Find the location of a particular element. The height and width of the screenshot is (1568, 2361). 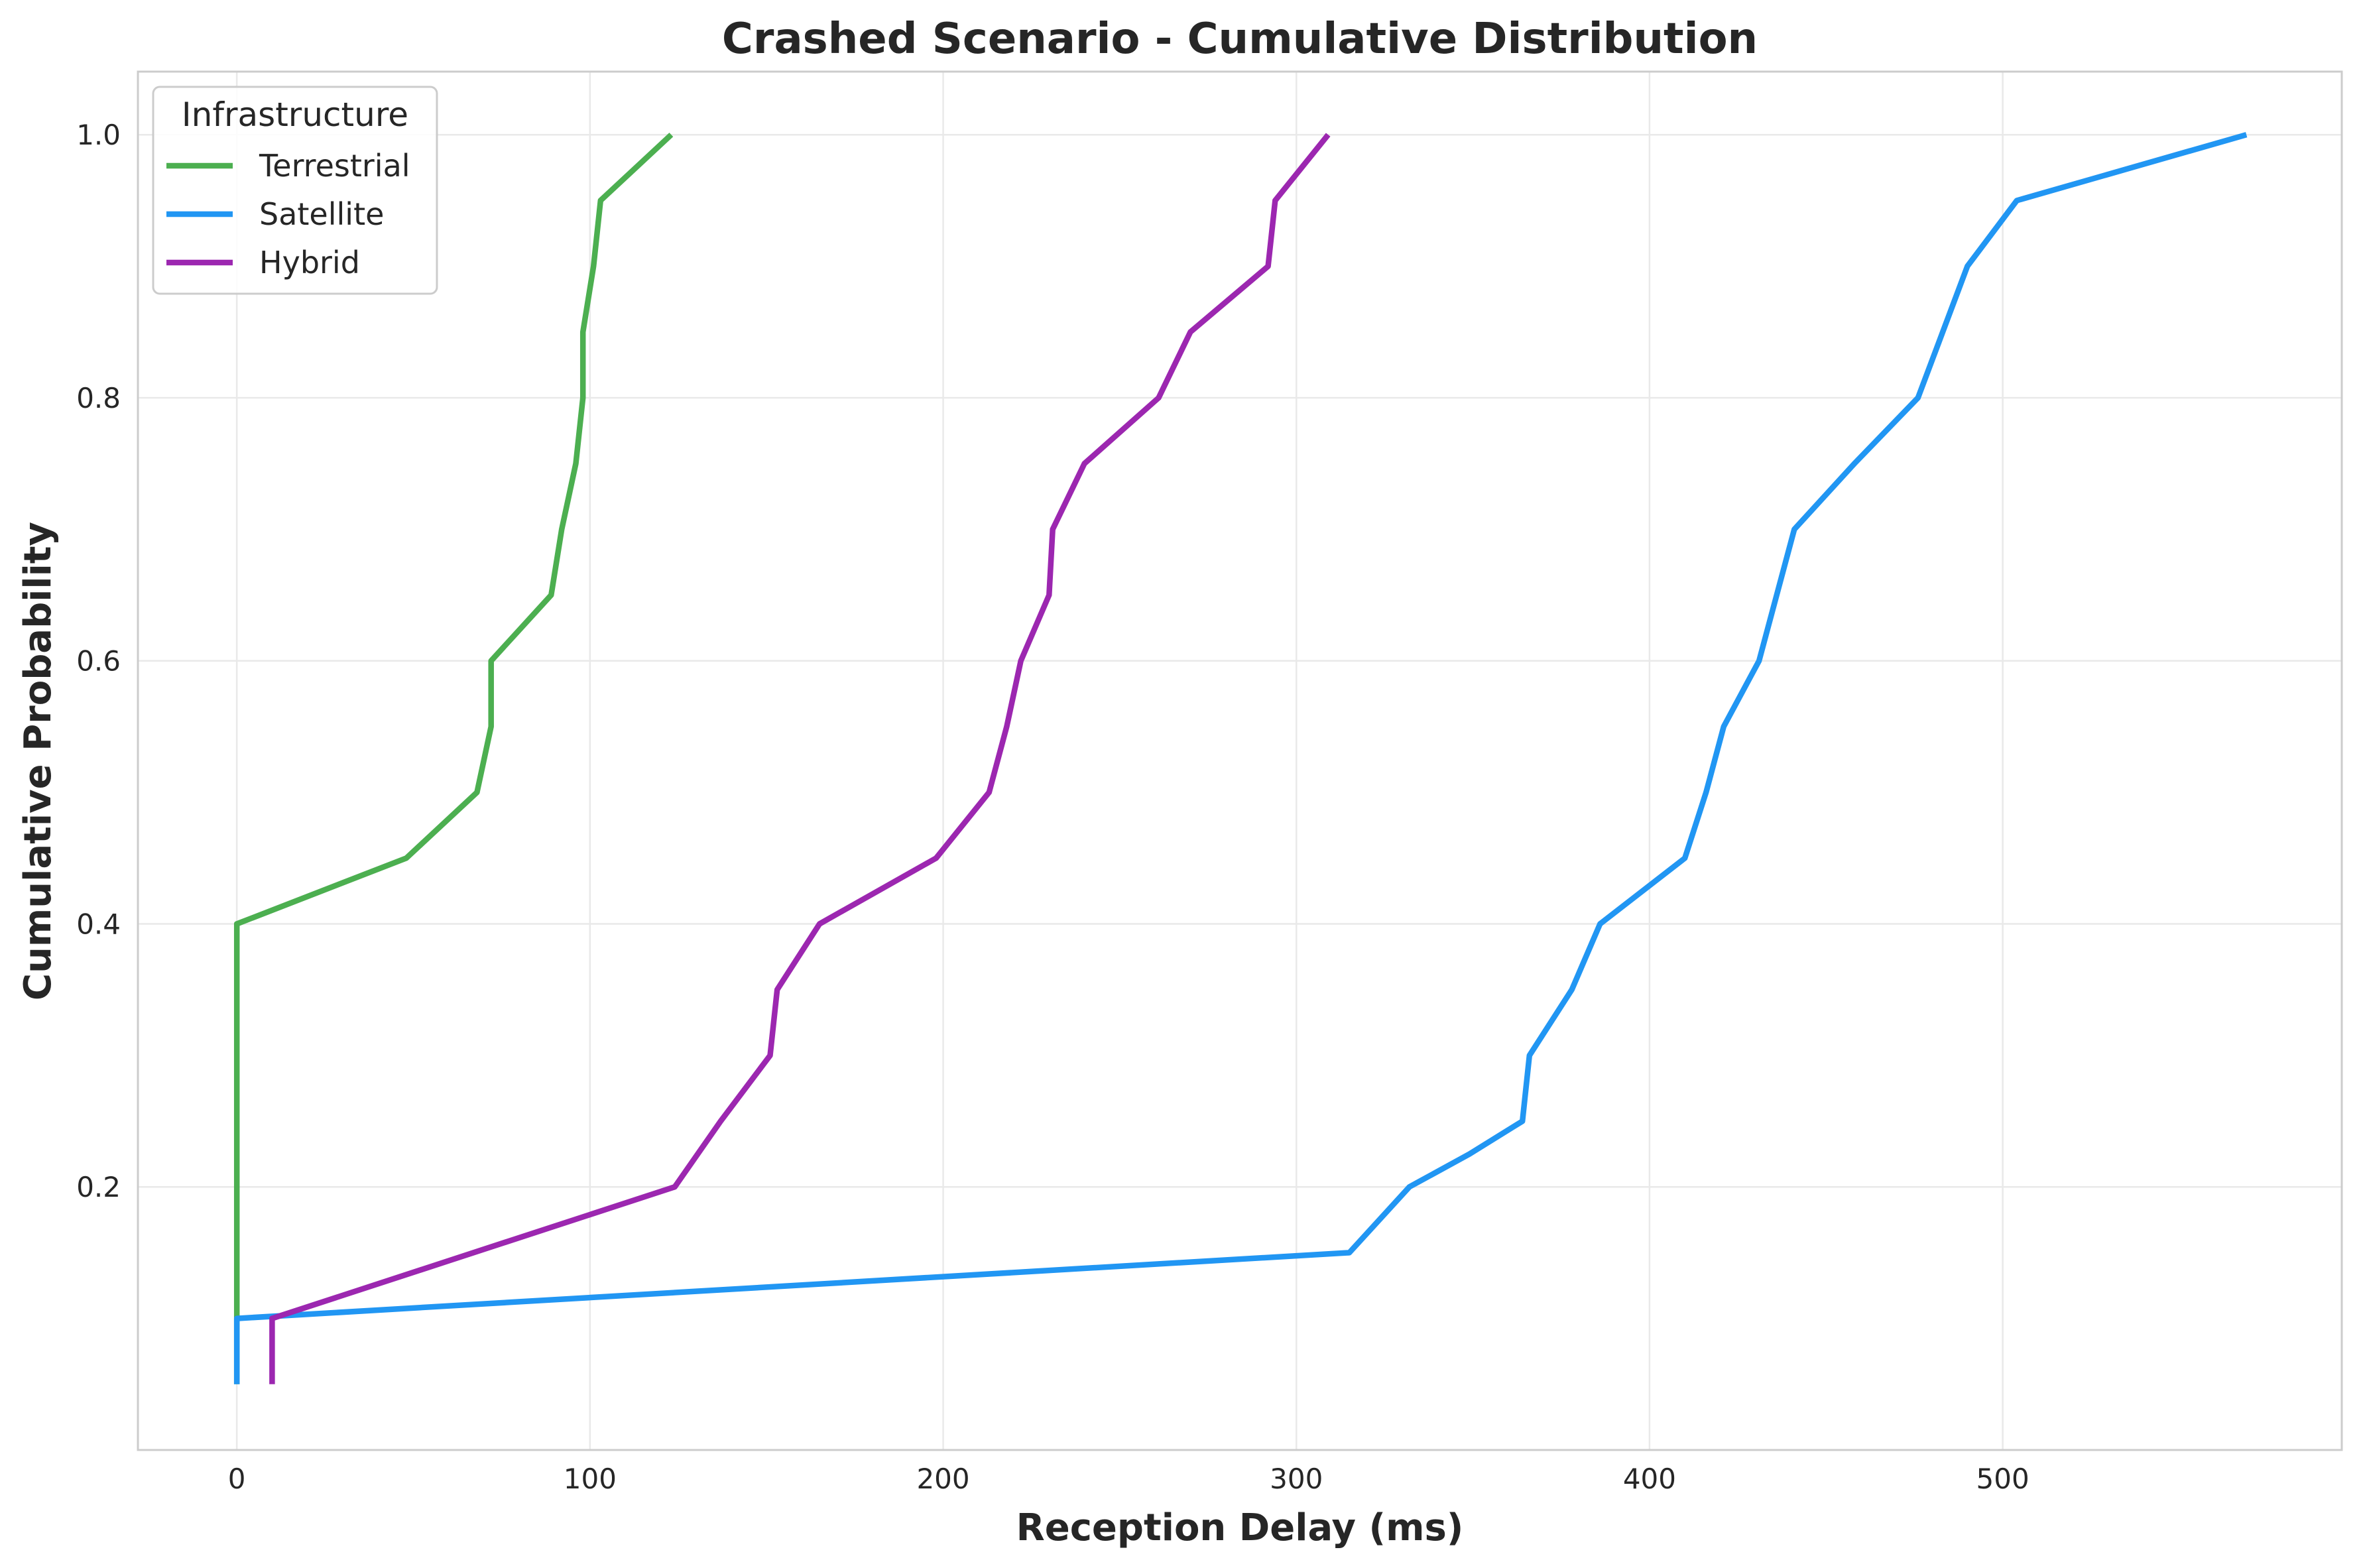

y-tick-label: 0.2 is located at coordinates (98, 1187).